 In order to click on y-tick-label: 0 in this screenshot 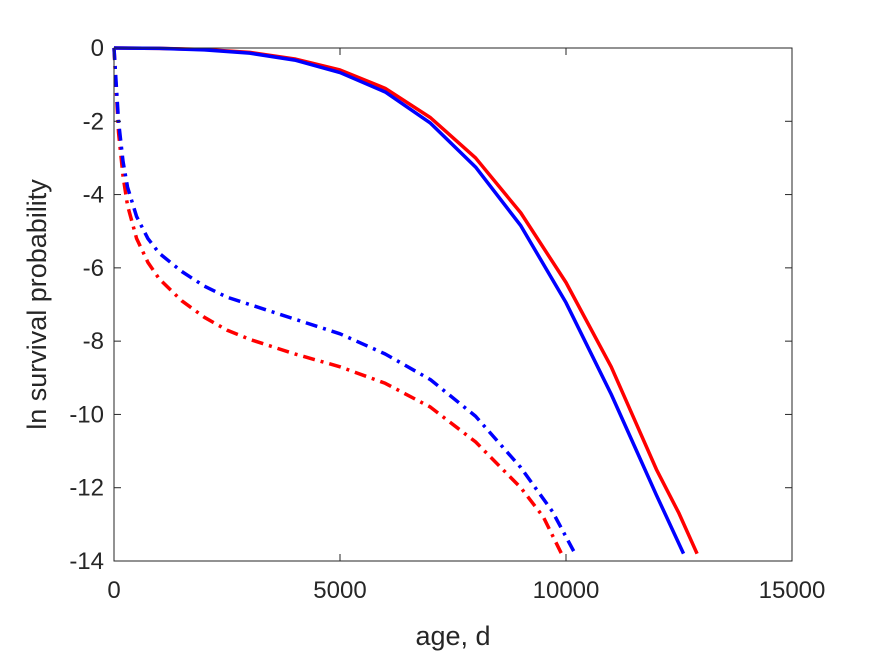, I will do `click(97, 48)`.